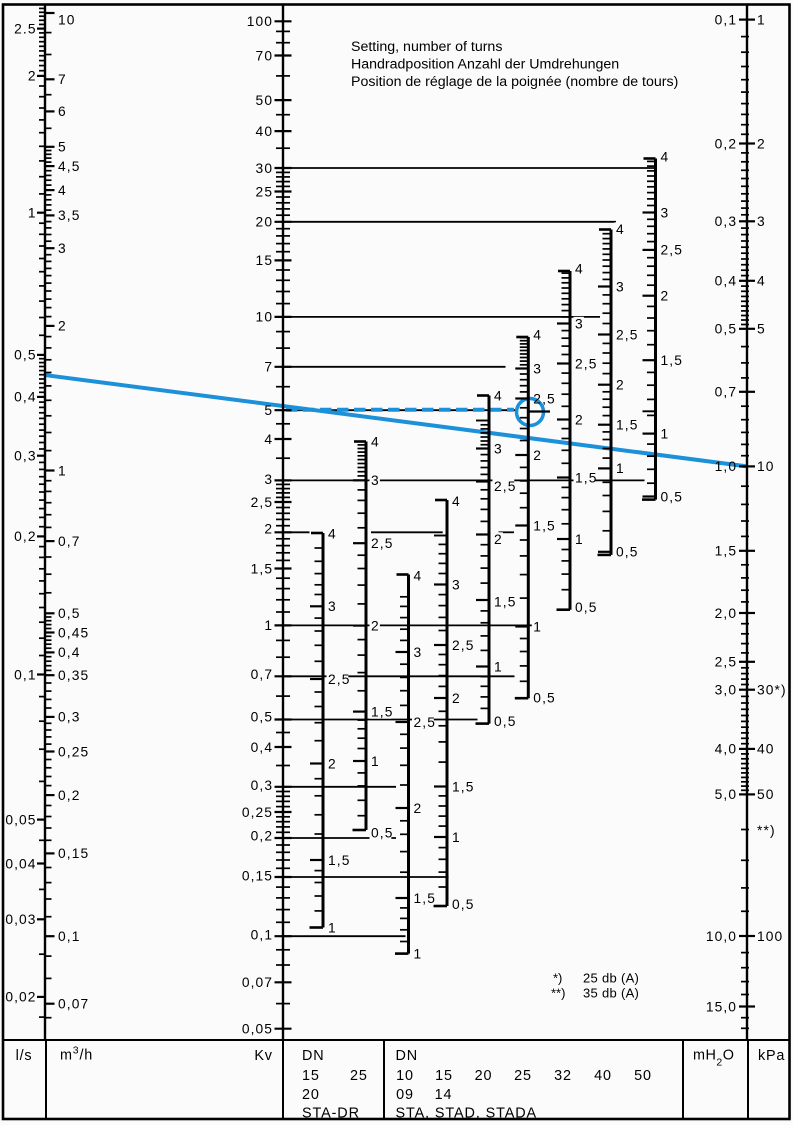 This screenshot has width=793, height=1125. What do you see at coordinates (772, 690) in the screenshot?
I see `svg-text: 30*)` at bounding box center [772, 690].